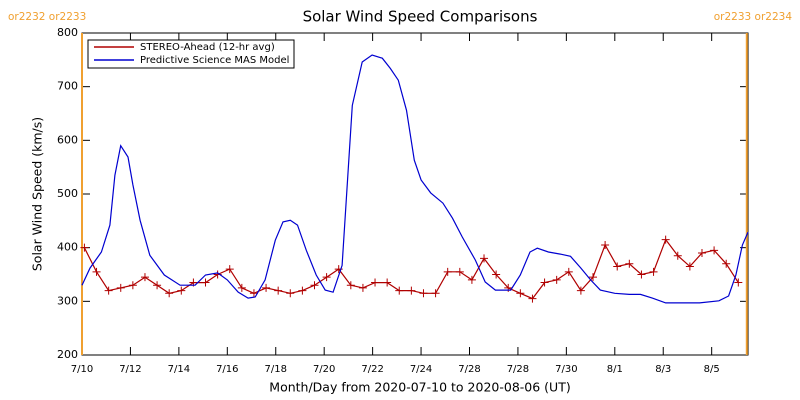 The image size is (800, 400). I want to click on y-tick-label: 700, so click(67, 86).